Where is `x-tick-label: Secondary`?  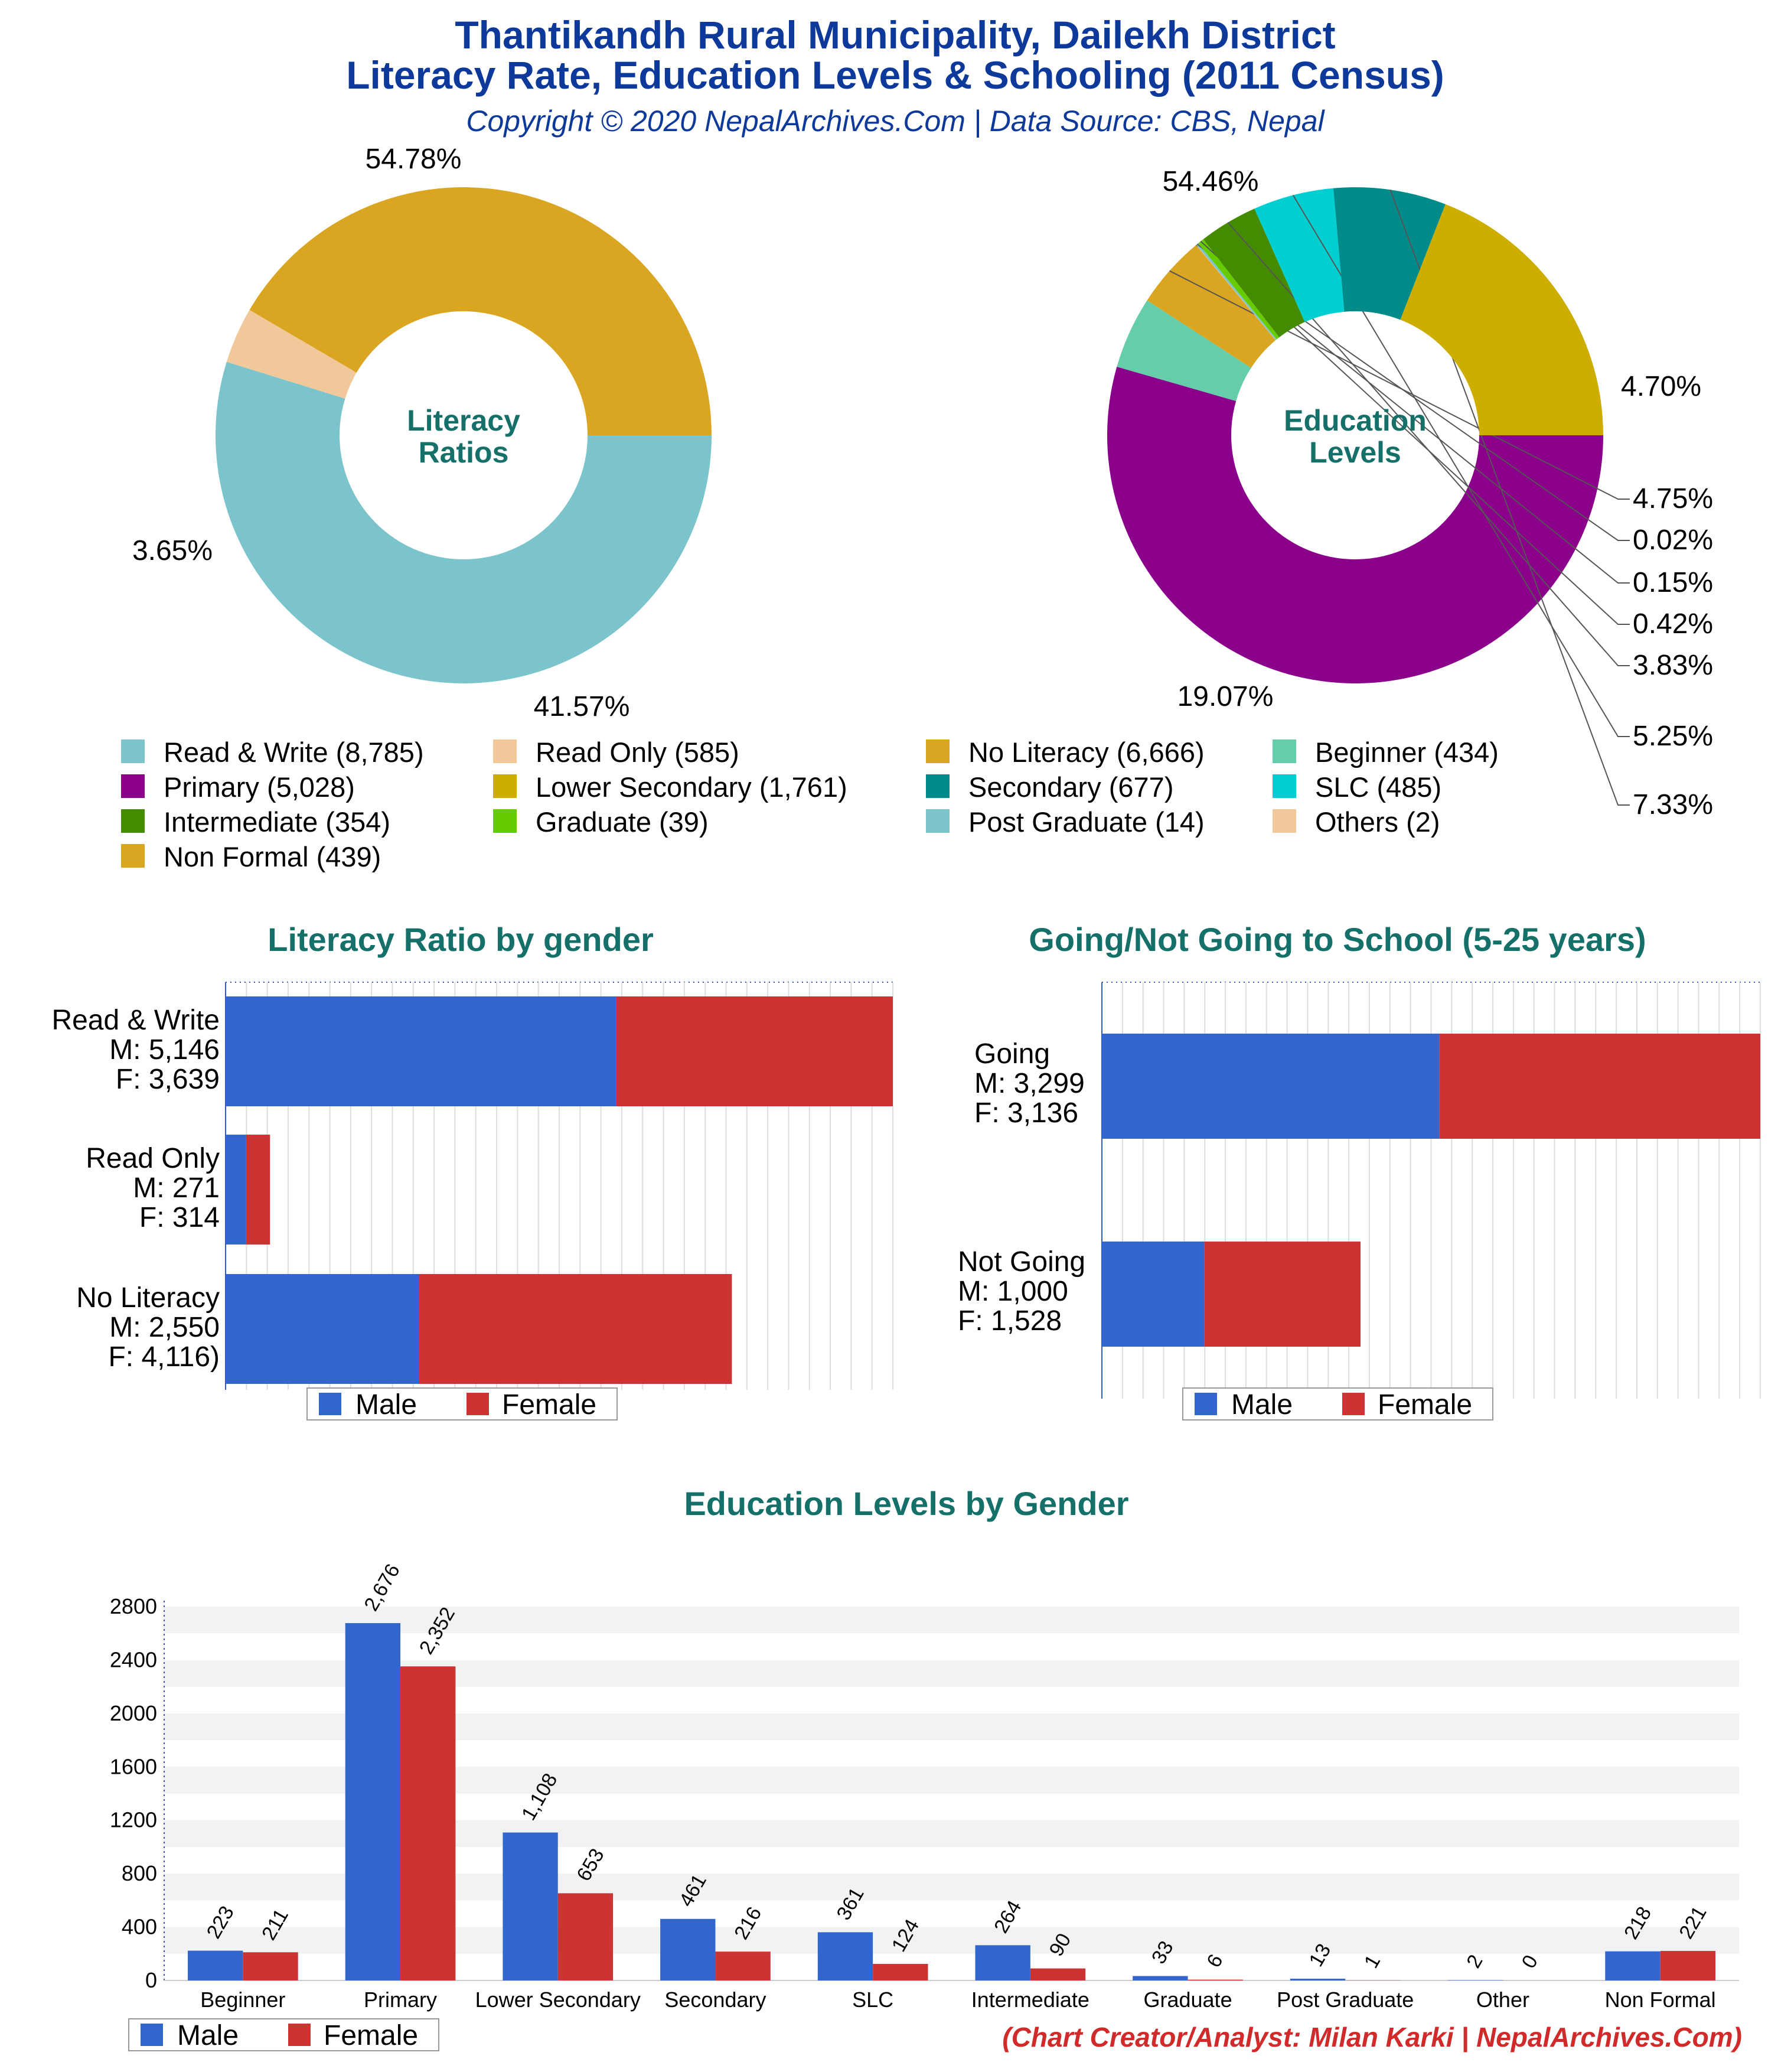 x-tick-label: Secondary is located at coordinates (715, 2000).